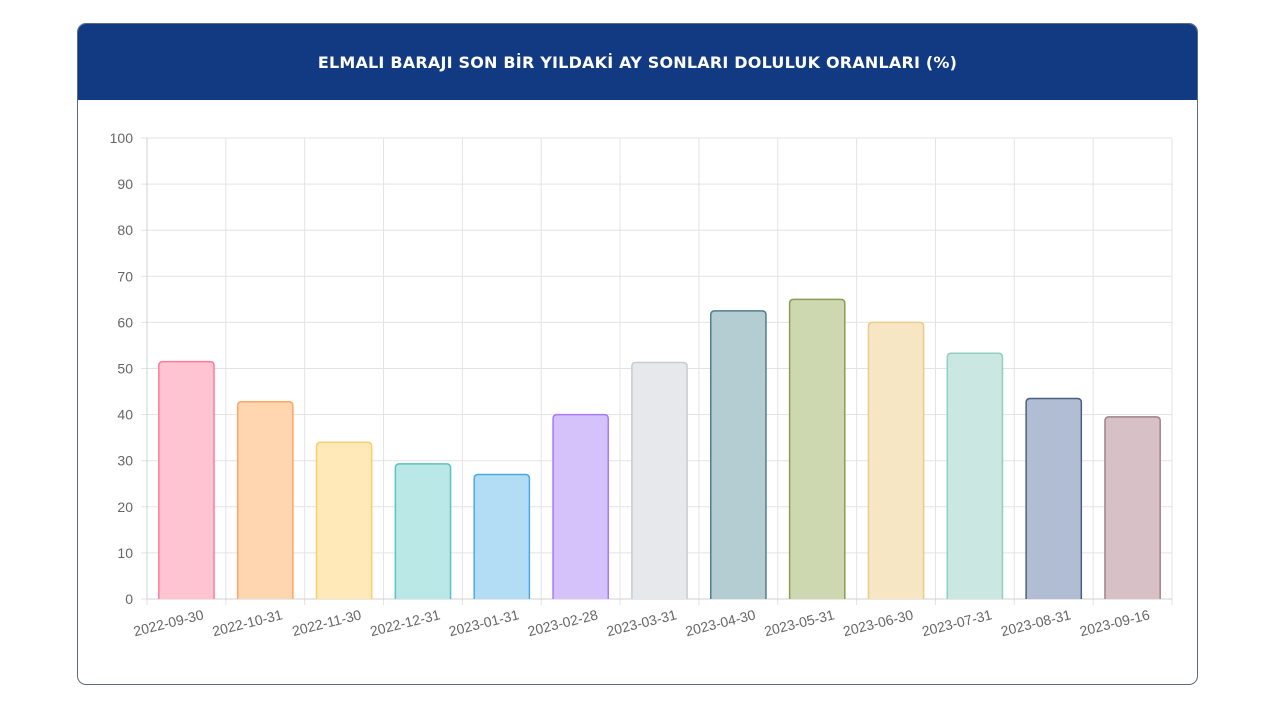 The image size is (1280, 720). I want to click on x-tick-label: 2023-01-31, so click(484, 622).